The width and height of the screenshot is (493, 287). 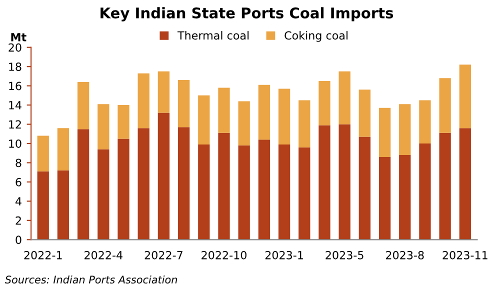 I want to click on x-tick-label: 2023-8, so click(x=405, y=255).